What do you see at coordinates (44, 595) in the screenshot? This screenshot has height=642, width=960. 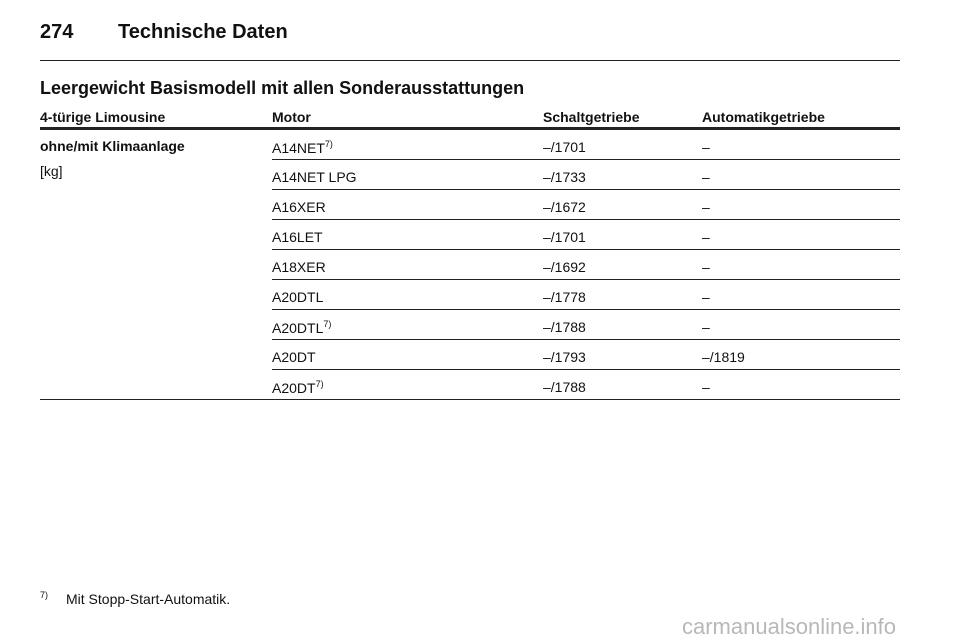 I see `footnote-marker: 7)` at bounding box center [44, 595].